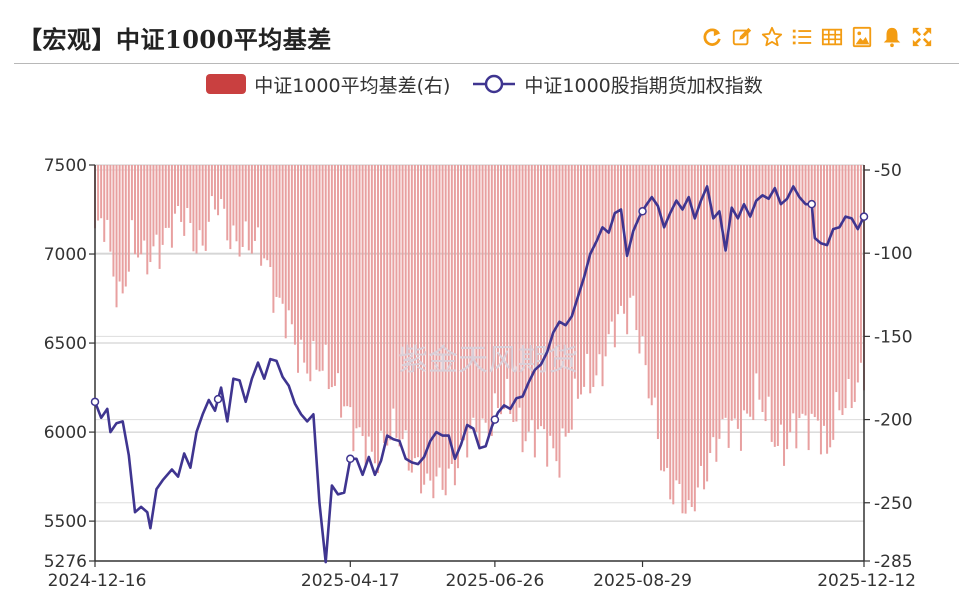 The height and width of the screenshot is (595, 969). I want to click on x-tick-label: 2024-12-16, so click(97, 581).